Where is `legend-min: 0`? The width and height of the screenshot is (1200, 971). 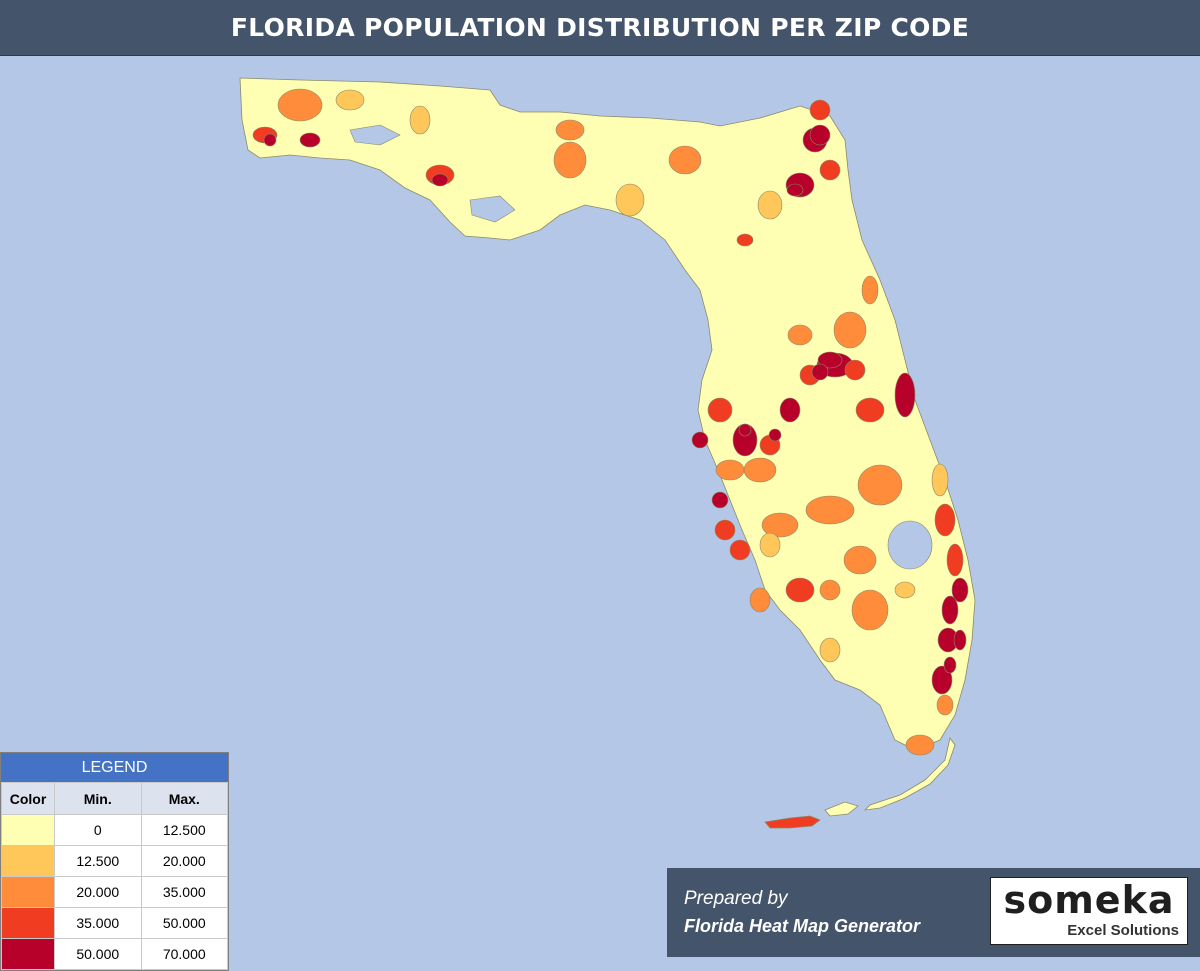 legend-min: 0 is located at coordinates (98, 830).